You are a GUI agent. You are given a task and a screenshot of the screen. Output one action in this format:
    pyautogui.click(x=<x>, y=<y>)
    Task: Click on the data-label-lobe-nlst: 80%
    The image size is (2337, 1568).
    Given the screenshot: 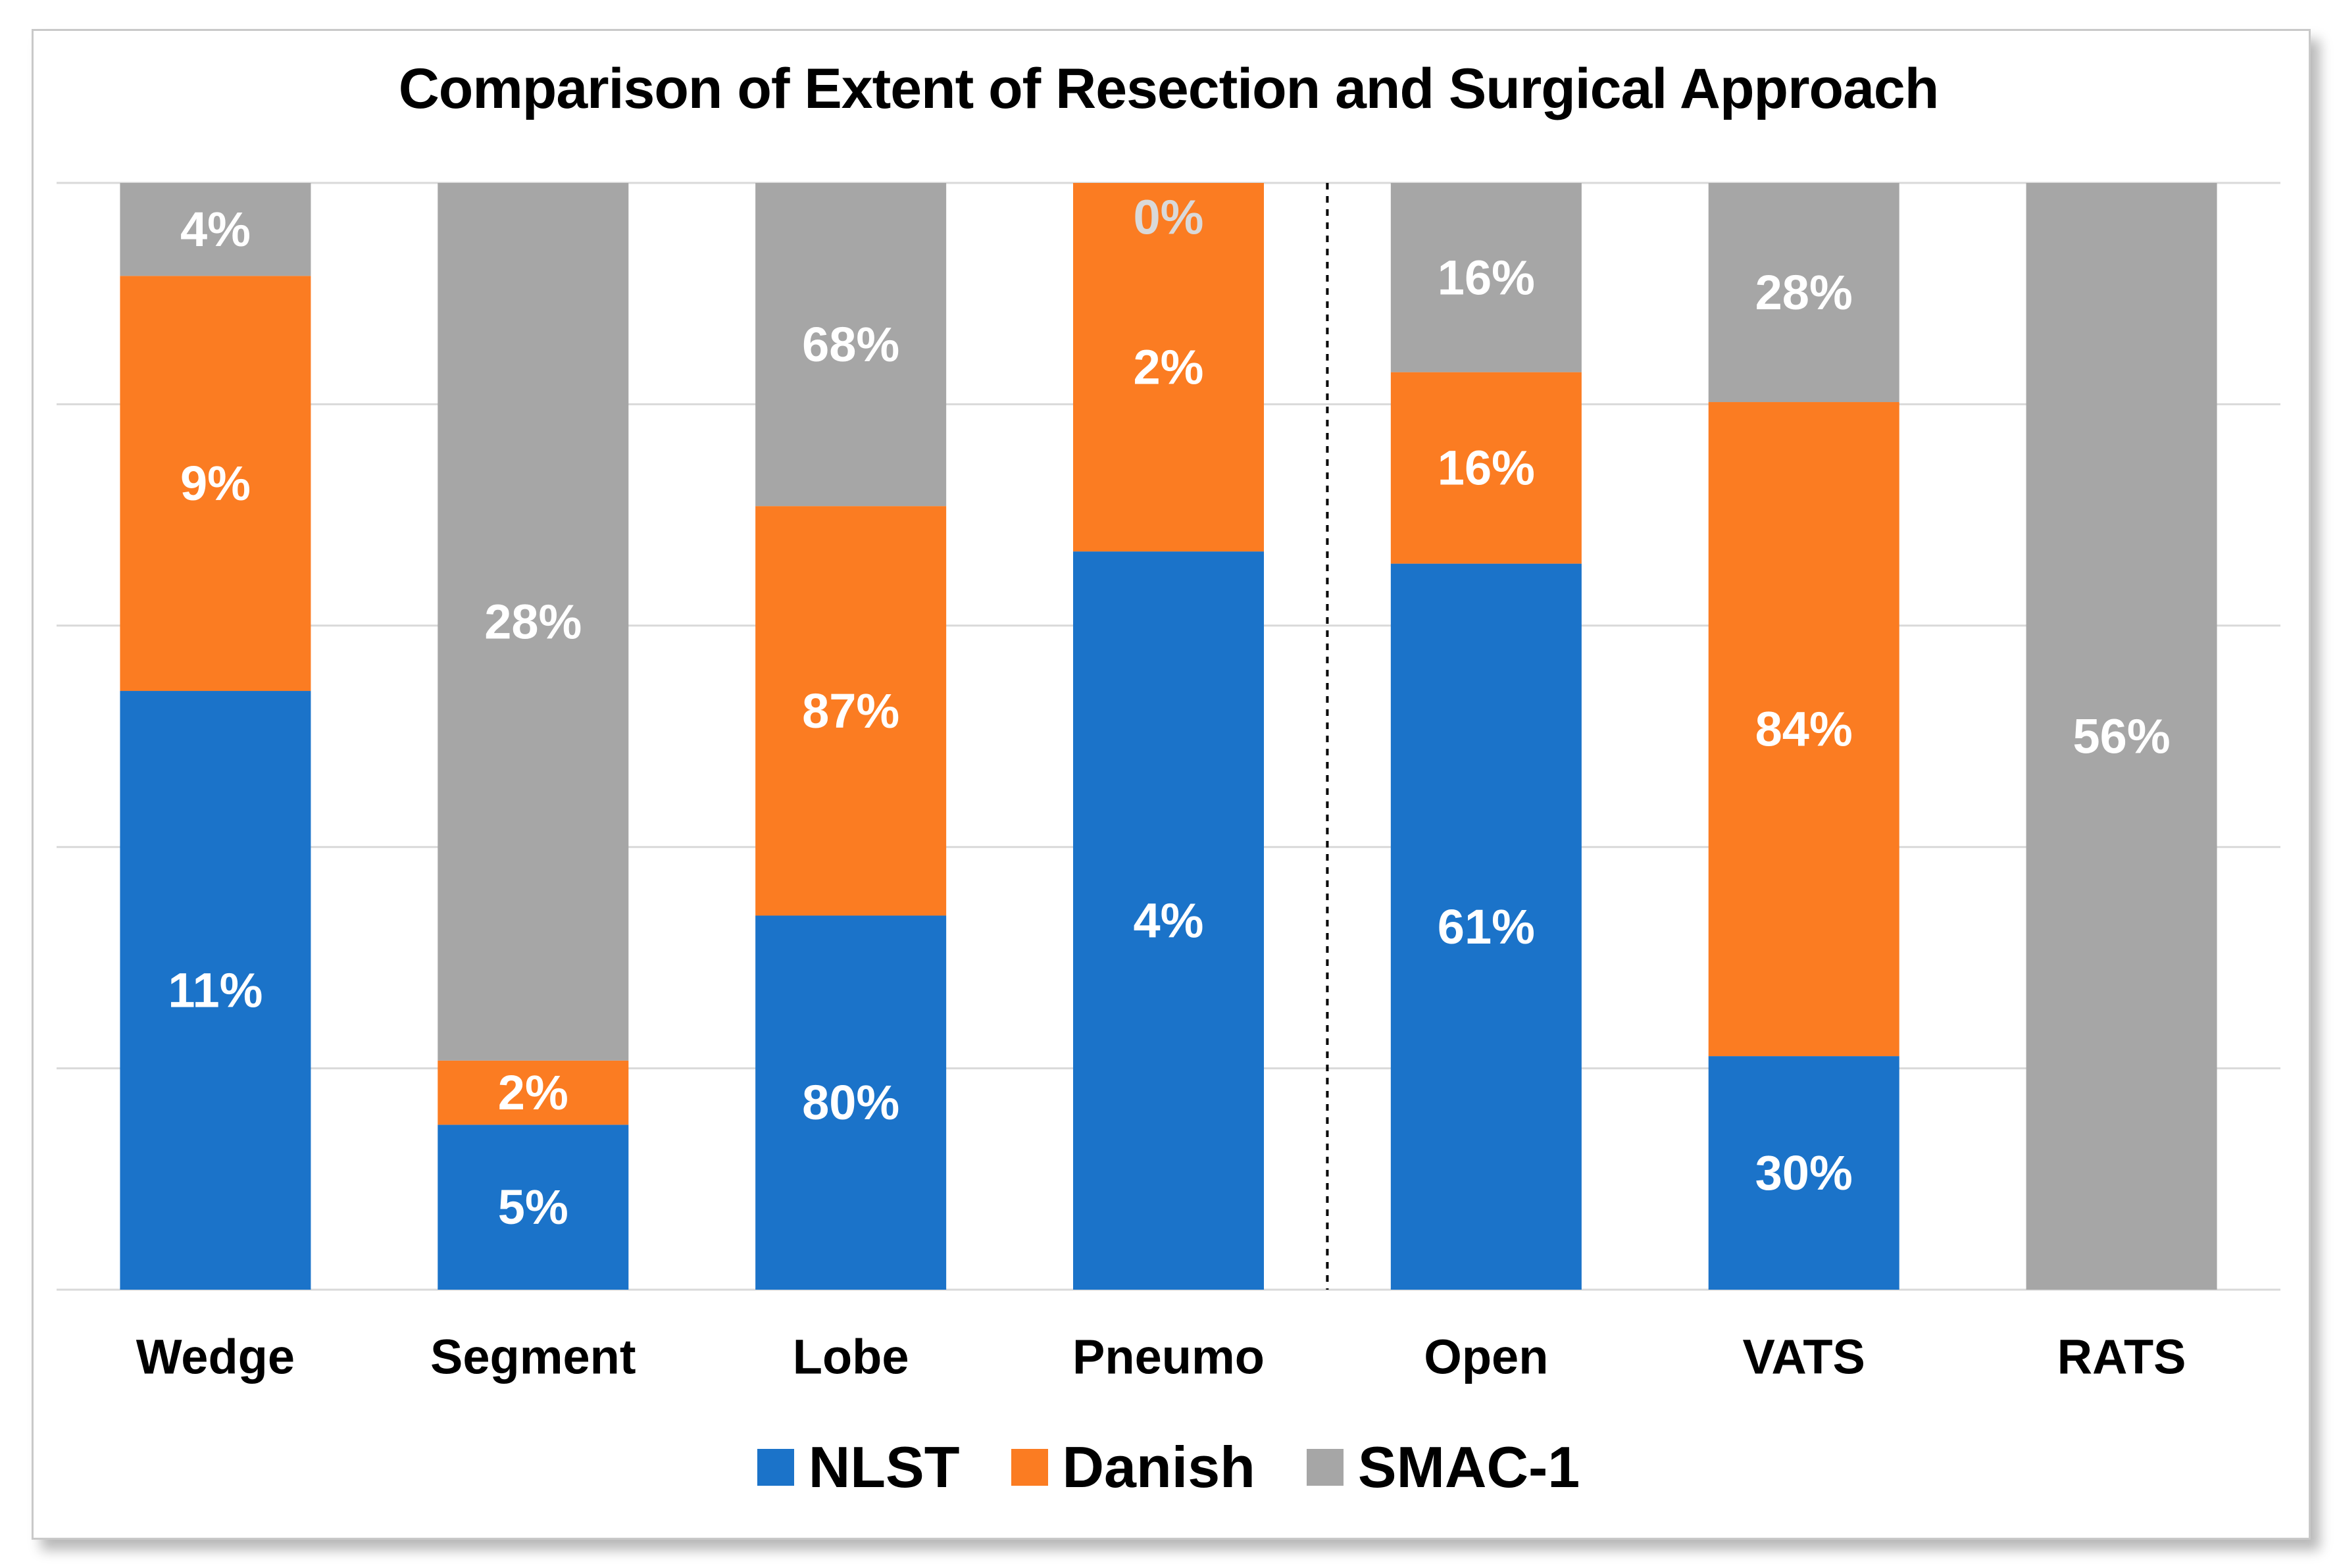 What is the action you would take?
    pyautogui.click(x=850, y=1102)
    